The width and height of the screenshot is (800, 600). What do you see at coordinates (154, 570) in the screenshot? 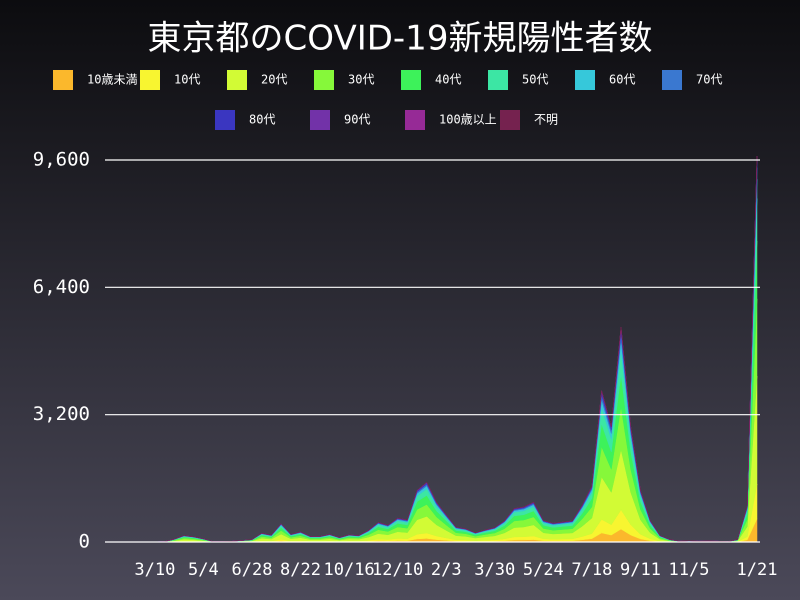
I see `x-tick-label: 3/10` at bounding box center [154, 570].